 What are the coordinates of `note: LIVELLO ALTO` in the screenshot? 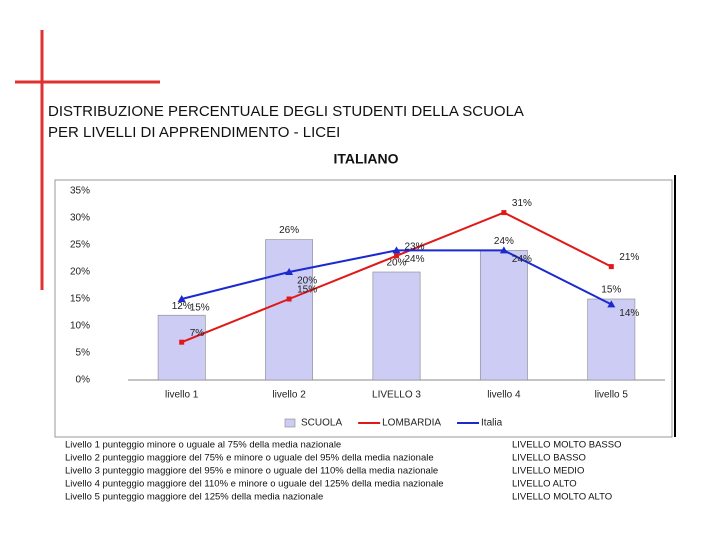 It's located at (544, 484).